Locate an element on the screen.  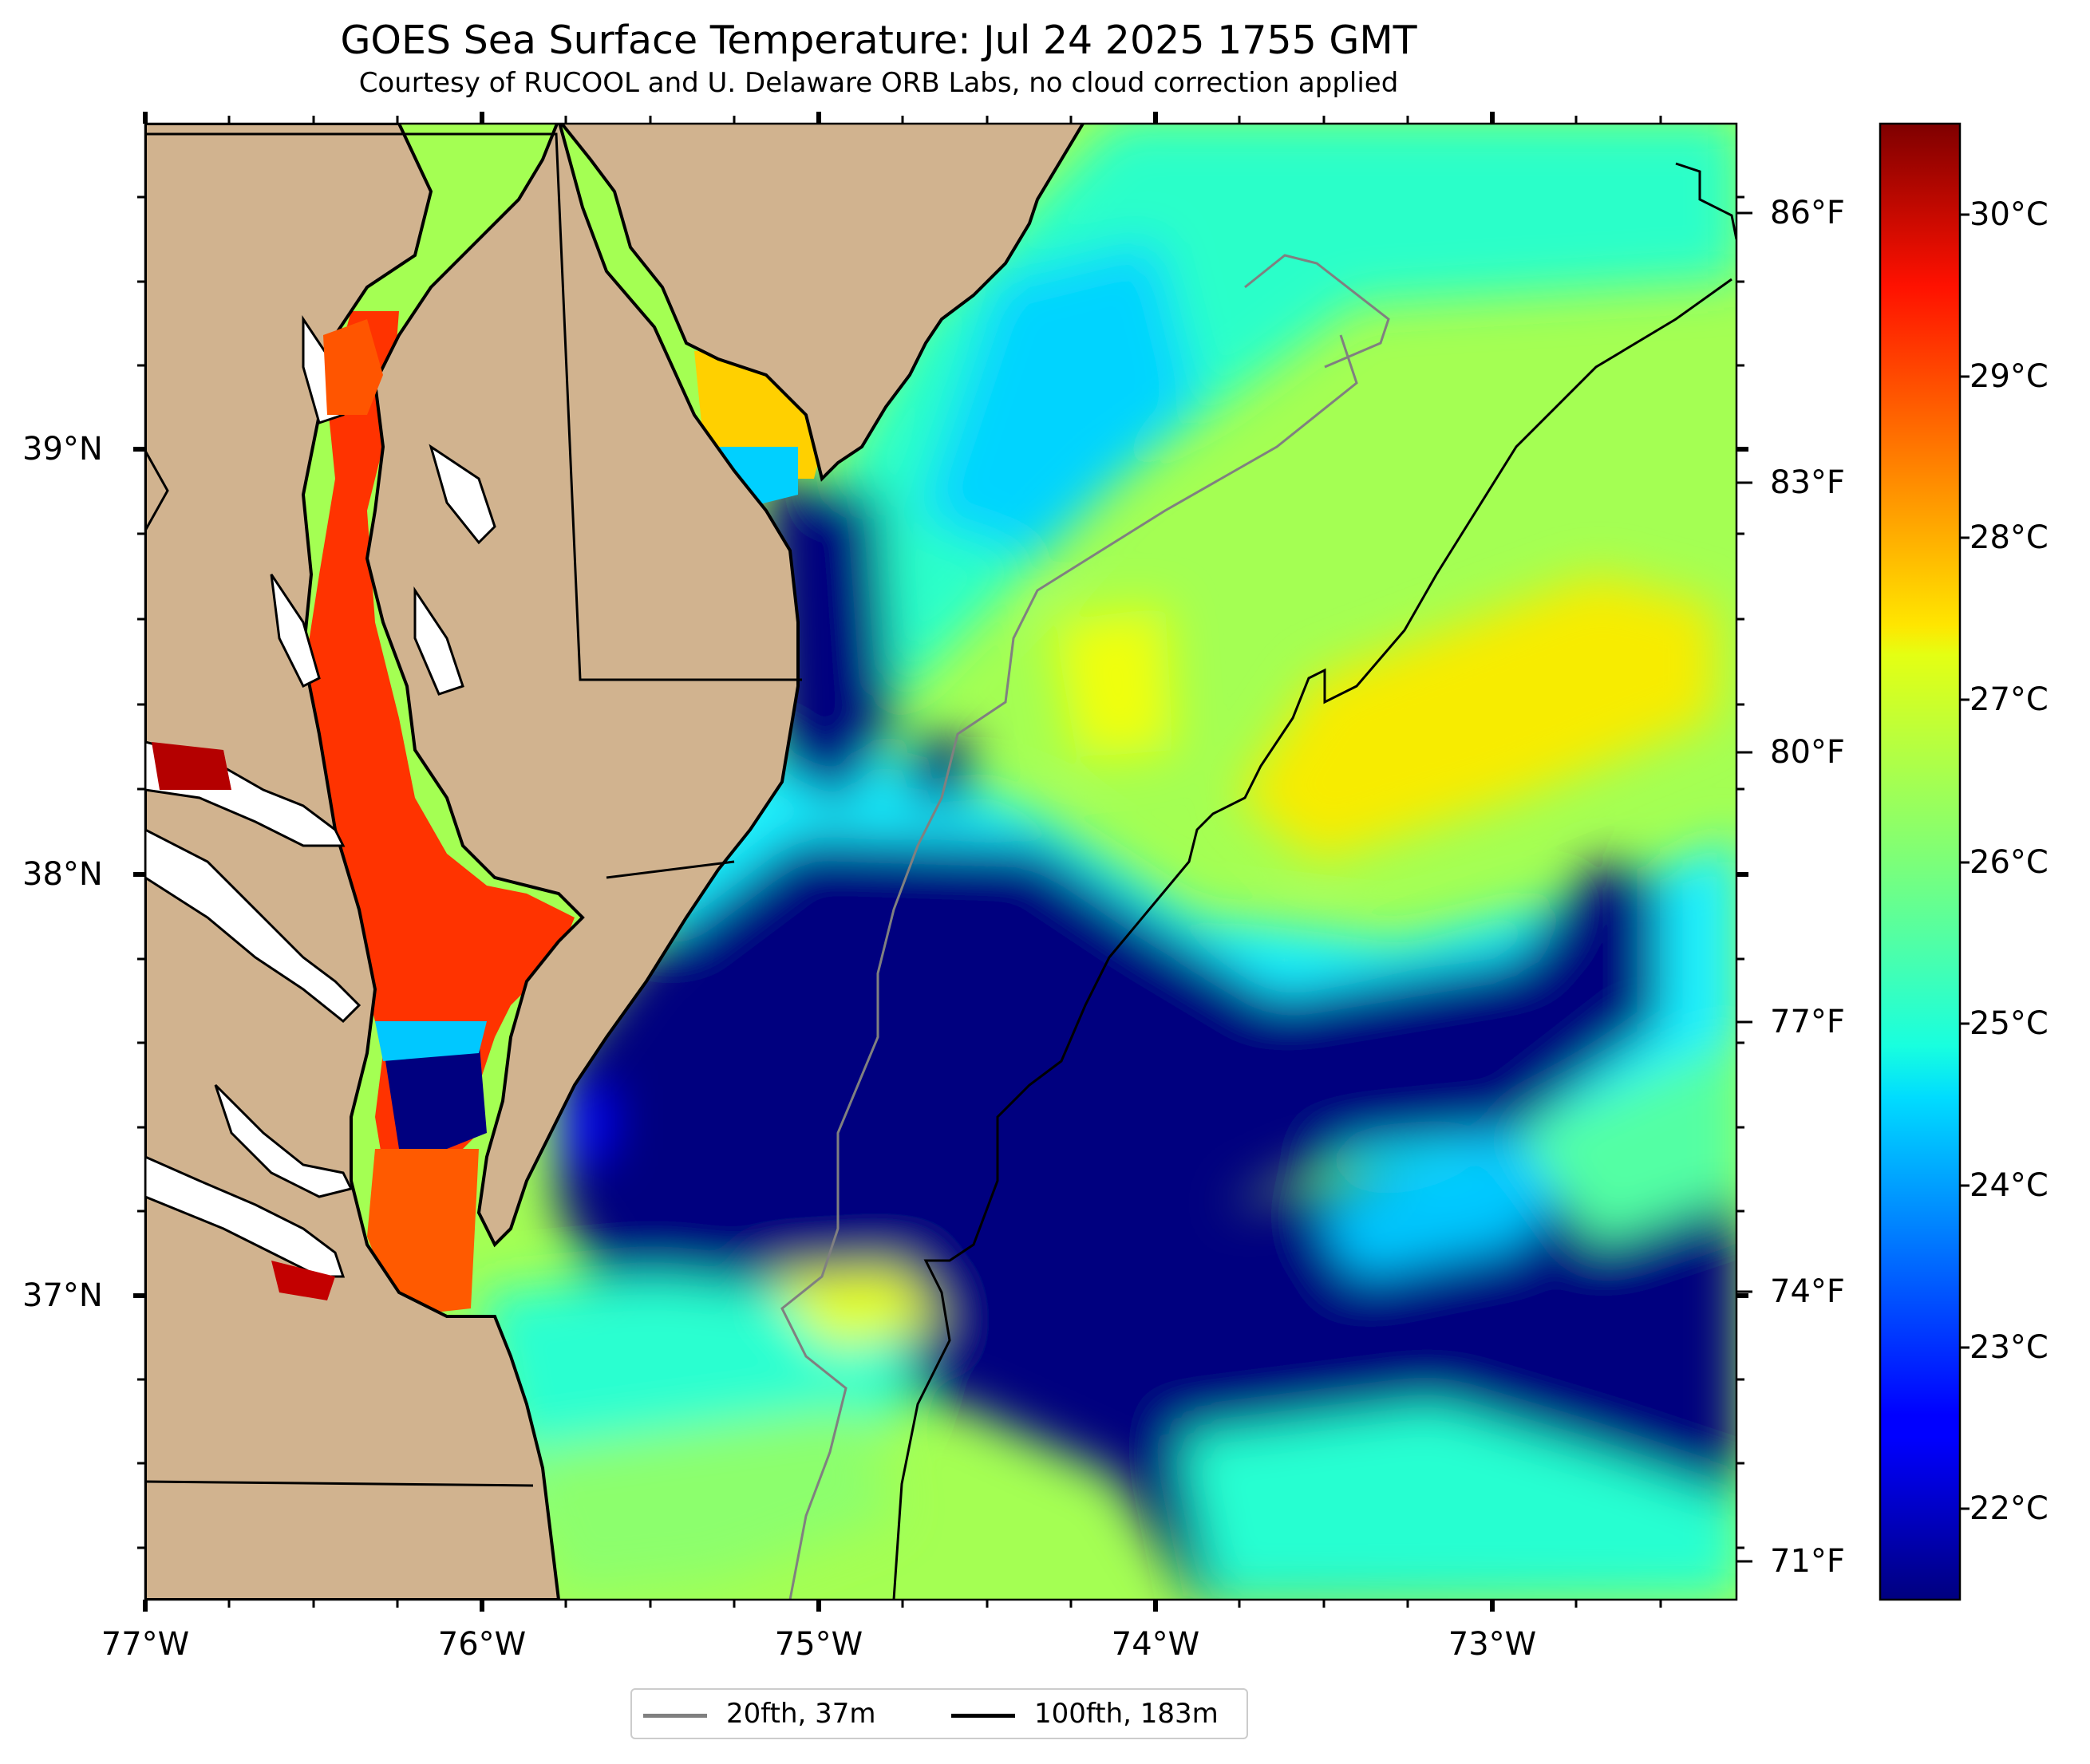
colorbar-label: 24°C is located at coordinates (2009, 1185).